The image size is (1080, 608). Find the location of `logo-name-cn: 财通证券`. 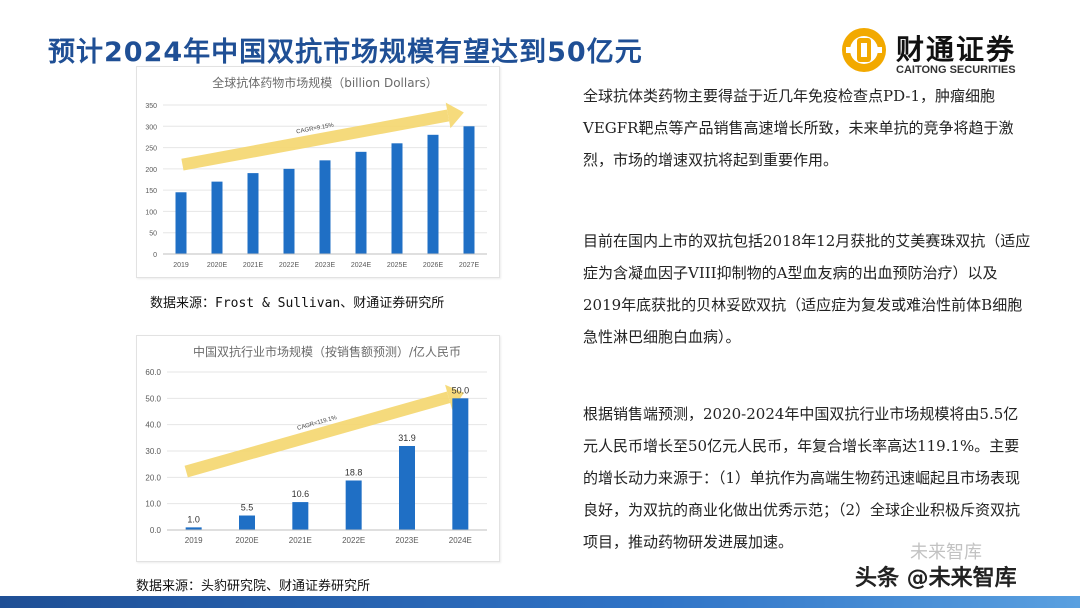

logo-name-cn: 财通证券 is located at coordinates (956, 49).